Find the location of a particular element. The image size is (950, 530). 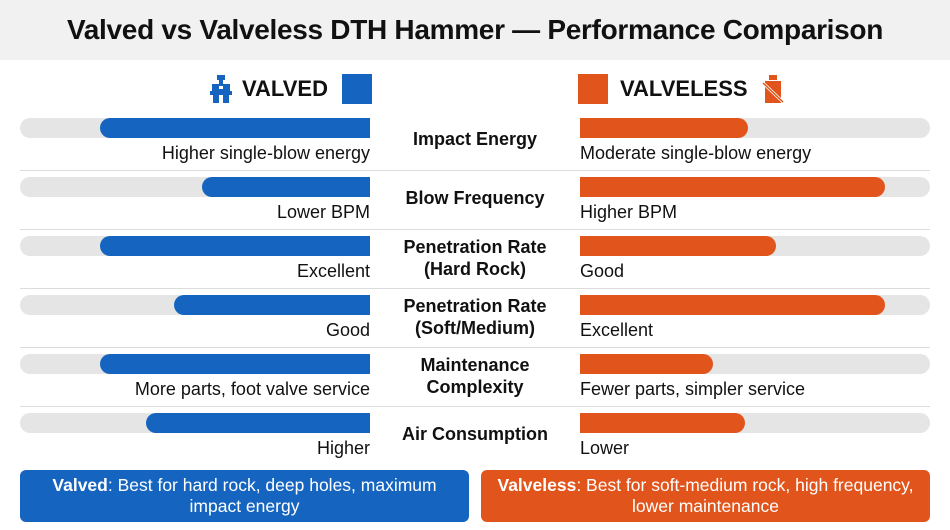

valveless-label: VALVELESS is located at coordinates (684, 88).